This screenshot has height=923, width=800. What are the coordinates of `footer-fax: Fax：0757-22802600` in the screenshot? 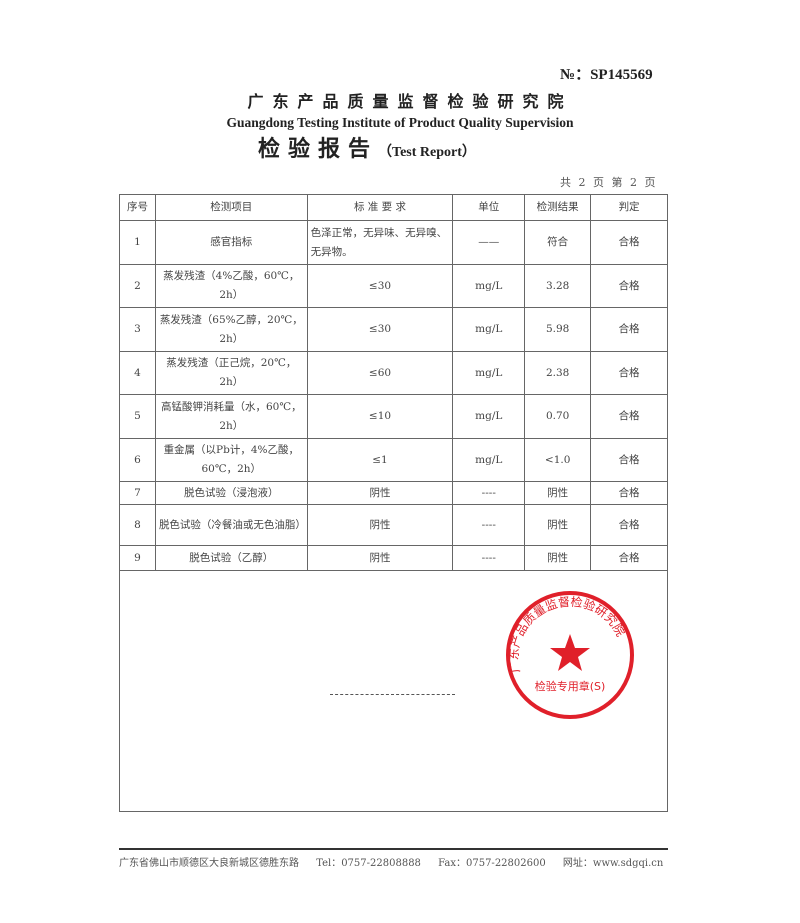 It's located at (492, 863).